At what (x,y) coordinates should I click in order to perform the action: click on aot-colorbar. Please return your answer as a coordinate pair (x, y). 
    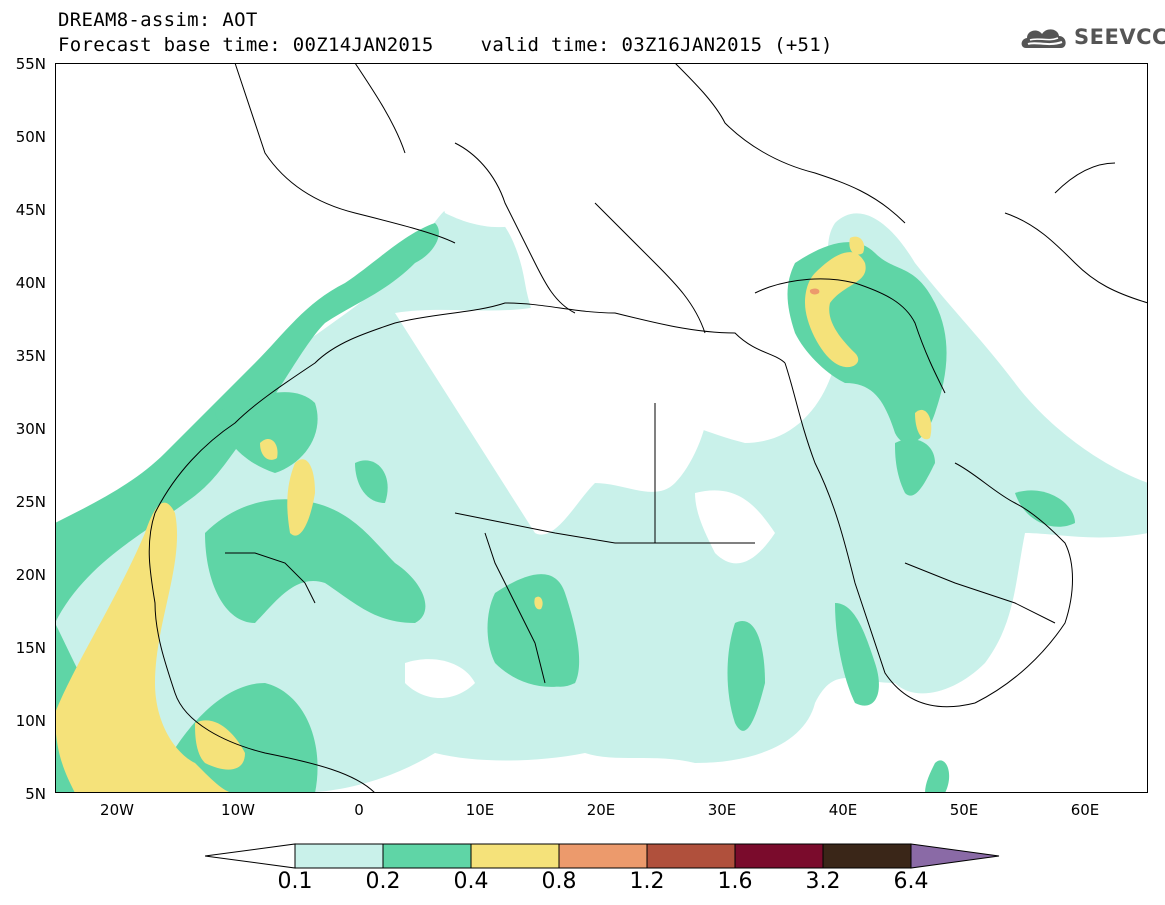
    Looking at the image, I should click on (602, 856).